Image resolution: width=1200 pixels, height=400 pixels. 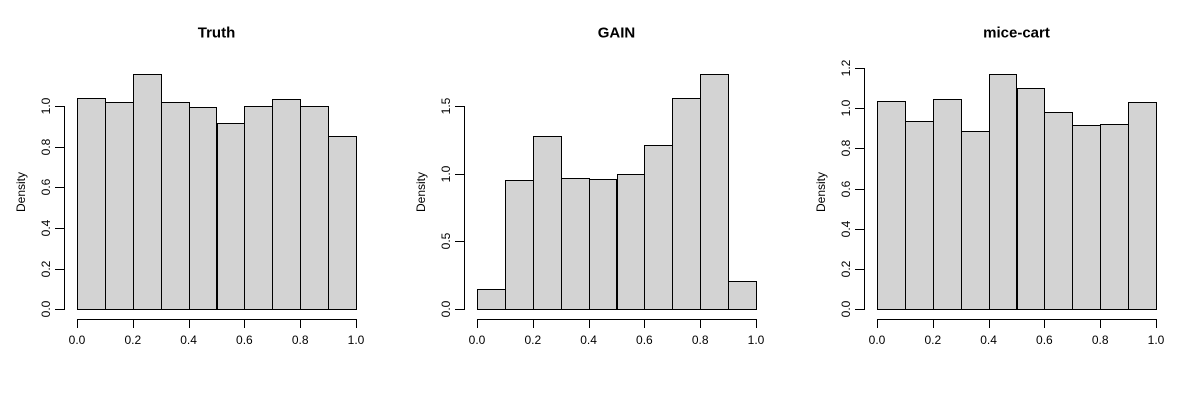 I want to click on y-tick-label: 0.5, so click(x=446, y=241).